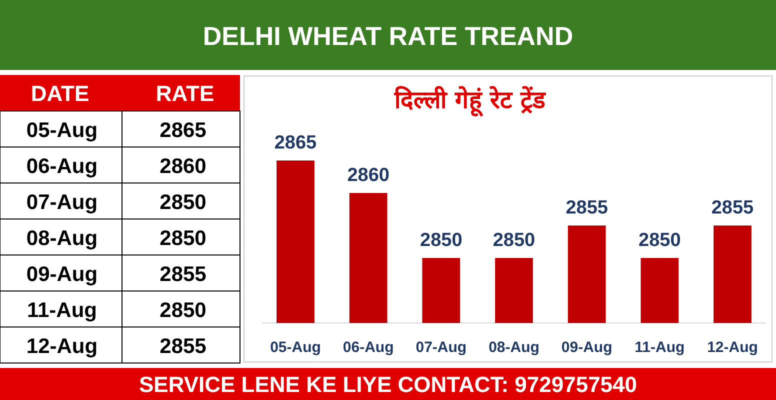 Image resolution: width=776 pixels, height=400 pixels. Describe the element at coordinates (185, 93) in the screenshot. I see `text: RATE` at that location.